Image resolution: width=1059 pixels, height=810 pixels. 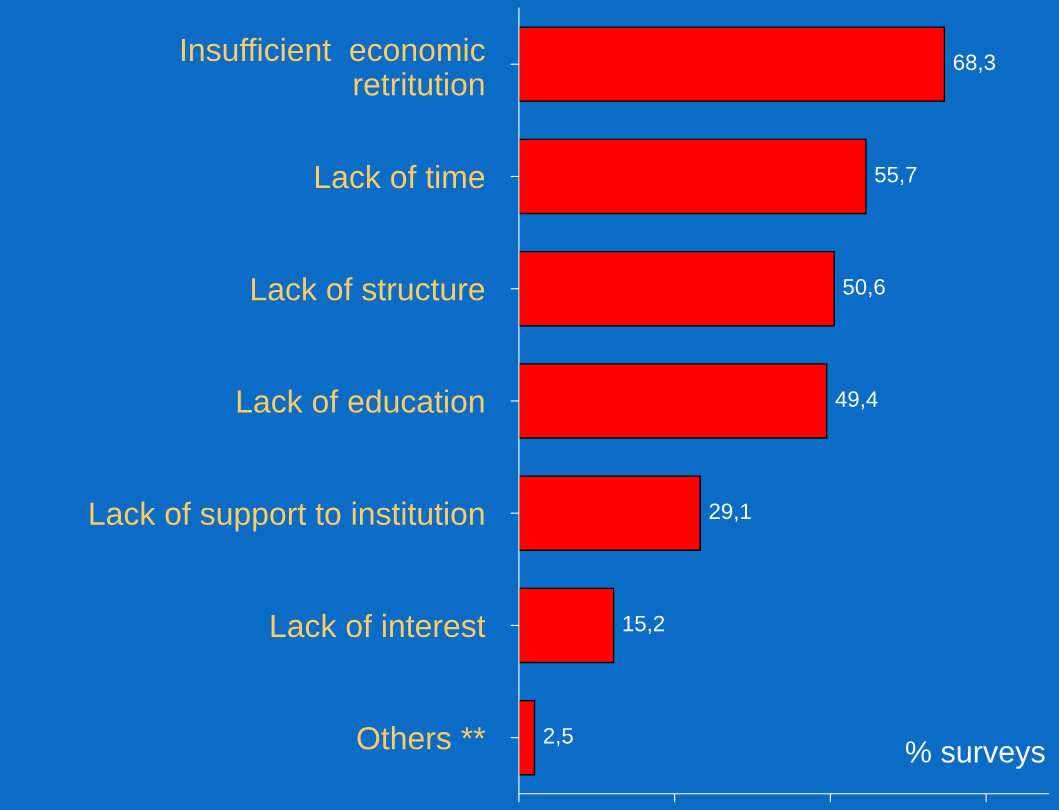 What do you see at coordinates (644, 625) in the screenshot?
I see `data-label: 15,2` at bounding box center [644, 625].